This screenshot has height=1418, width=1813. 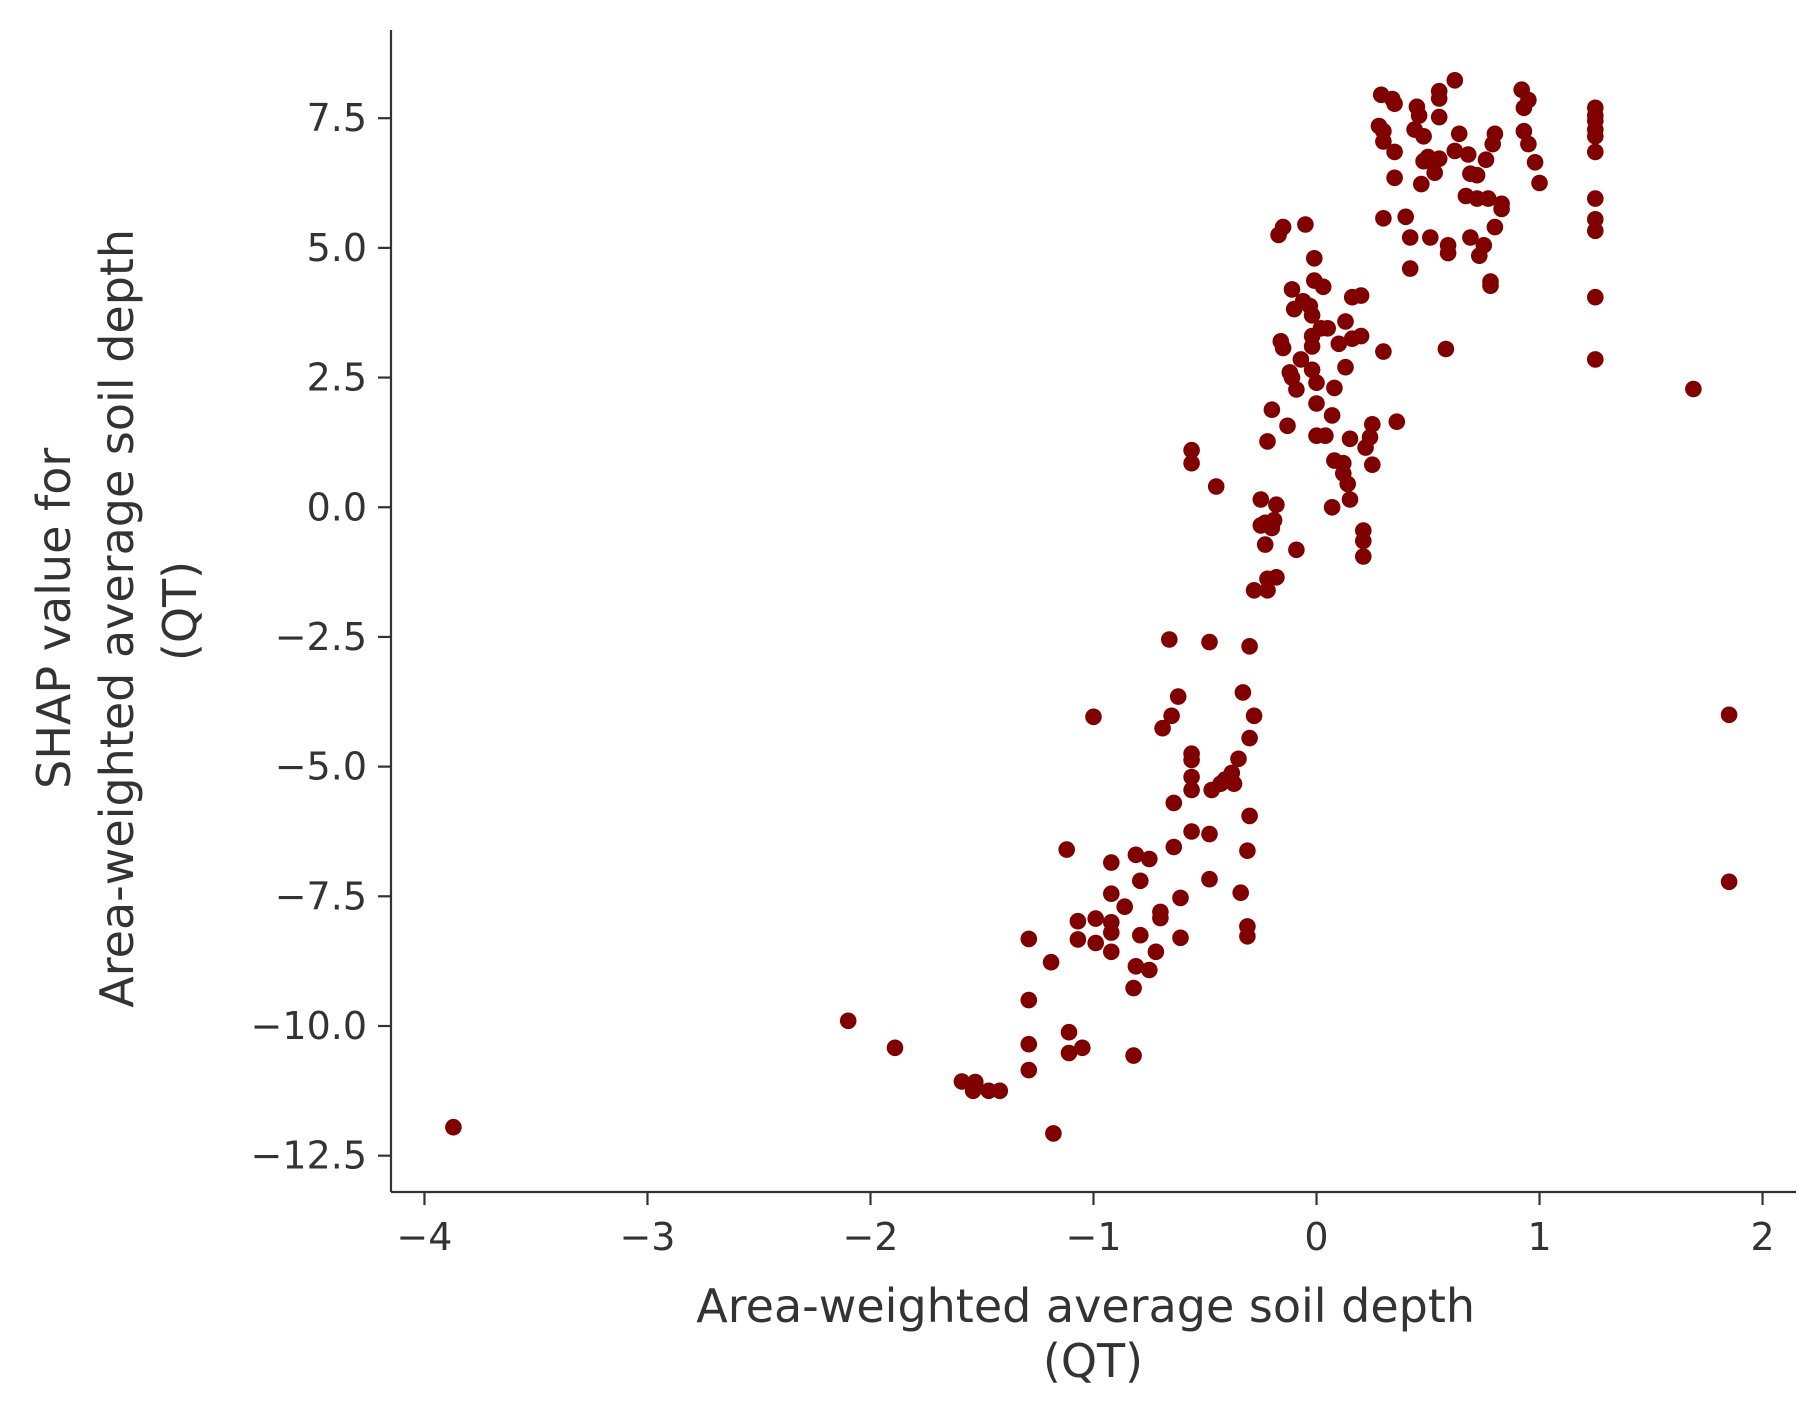 I want to click on y-tick-label: 0.0, so click(x=337, y=507).